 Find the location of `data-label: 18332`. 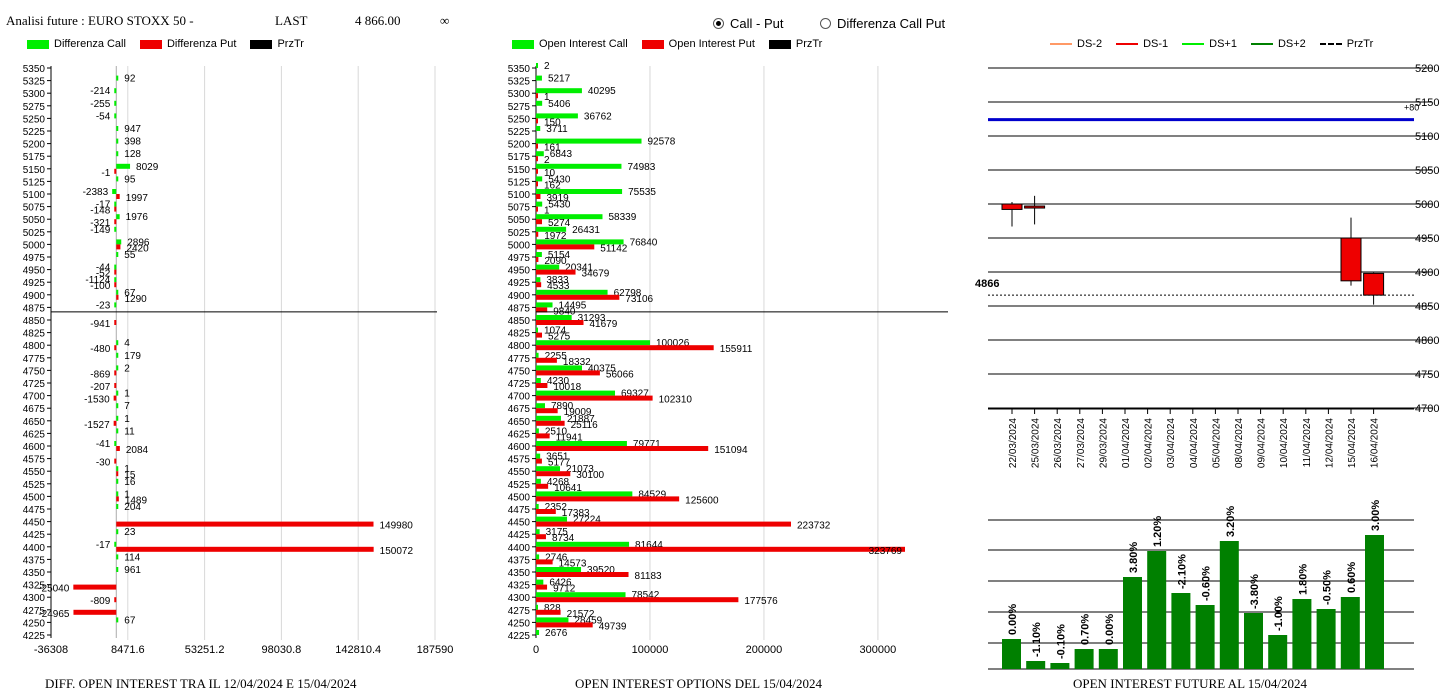

data-label: 18332 is located at coordinates (577, 362).